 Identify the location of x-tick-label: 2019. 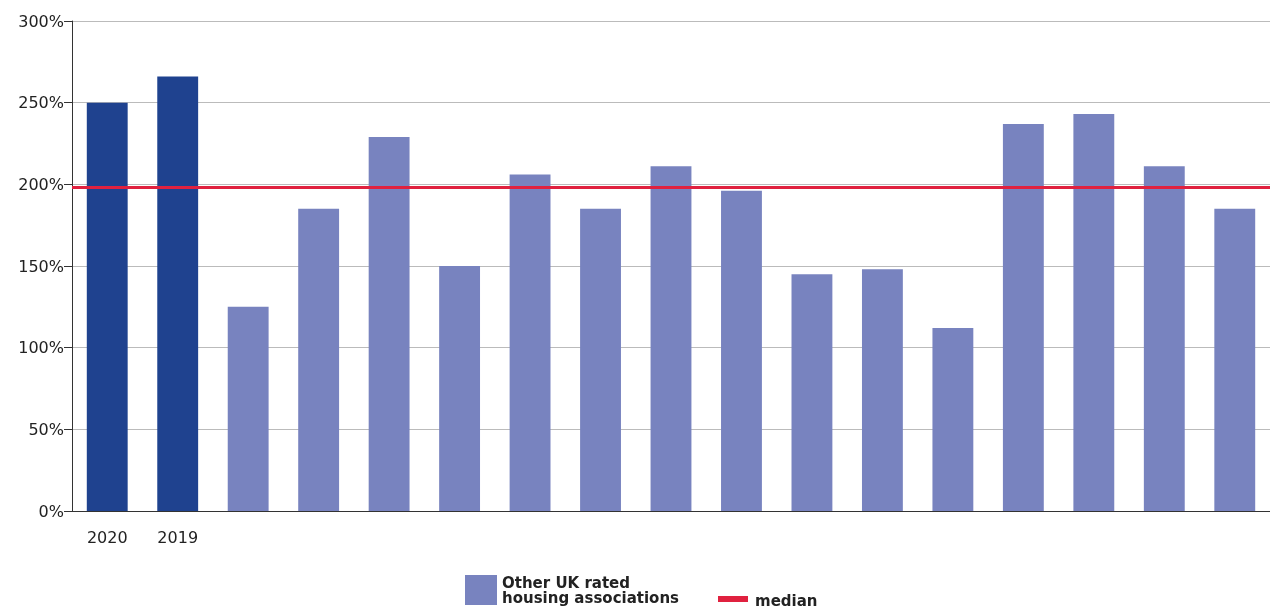
(178, 537).